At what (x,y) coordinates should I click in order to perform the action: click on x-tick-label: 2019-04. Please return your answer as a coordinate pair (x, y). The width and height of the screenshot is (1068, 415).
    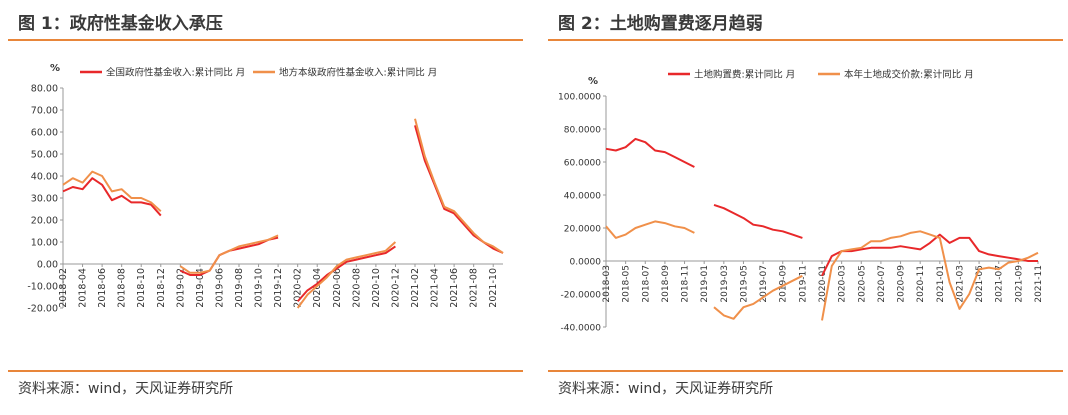
    Looking at the image, I should click on (200, 288).